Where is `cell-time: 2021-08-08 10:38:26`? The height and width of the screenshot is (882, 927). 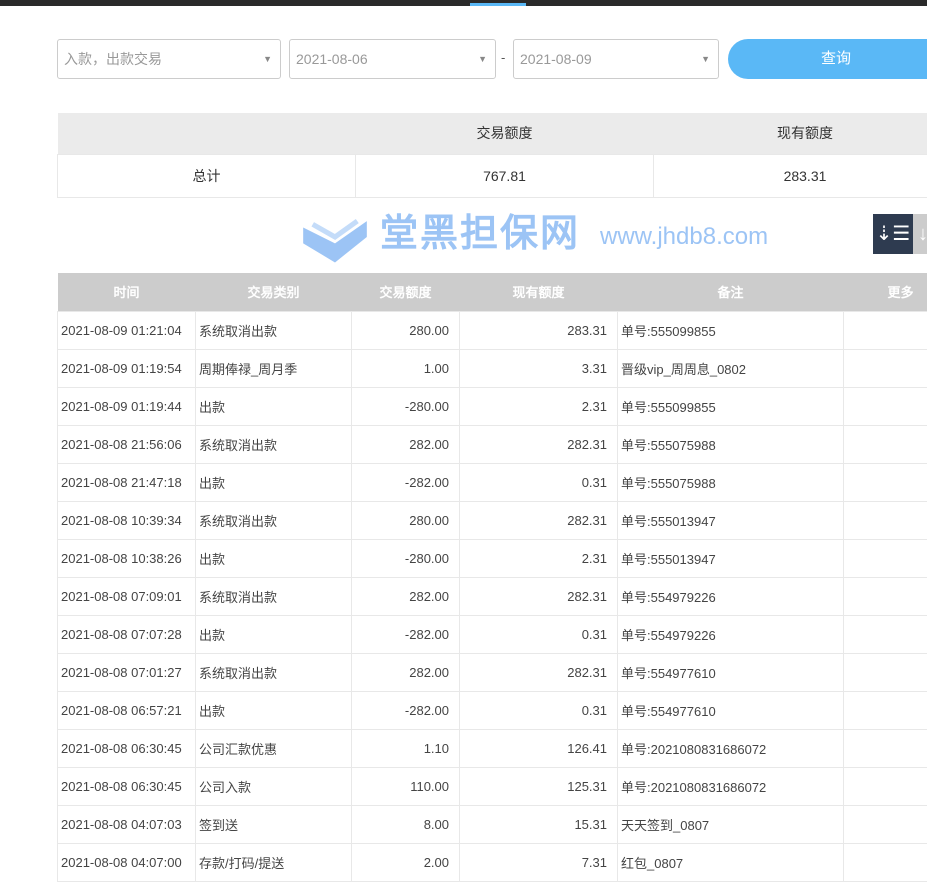 cell-time: 2021-08-08 10:38:26 is located at coordinates (127, 558).